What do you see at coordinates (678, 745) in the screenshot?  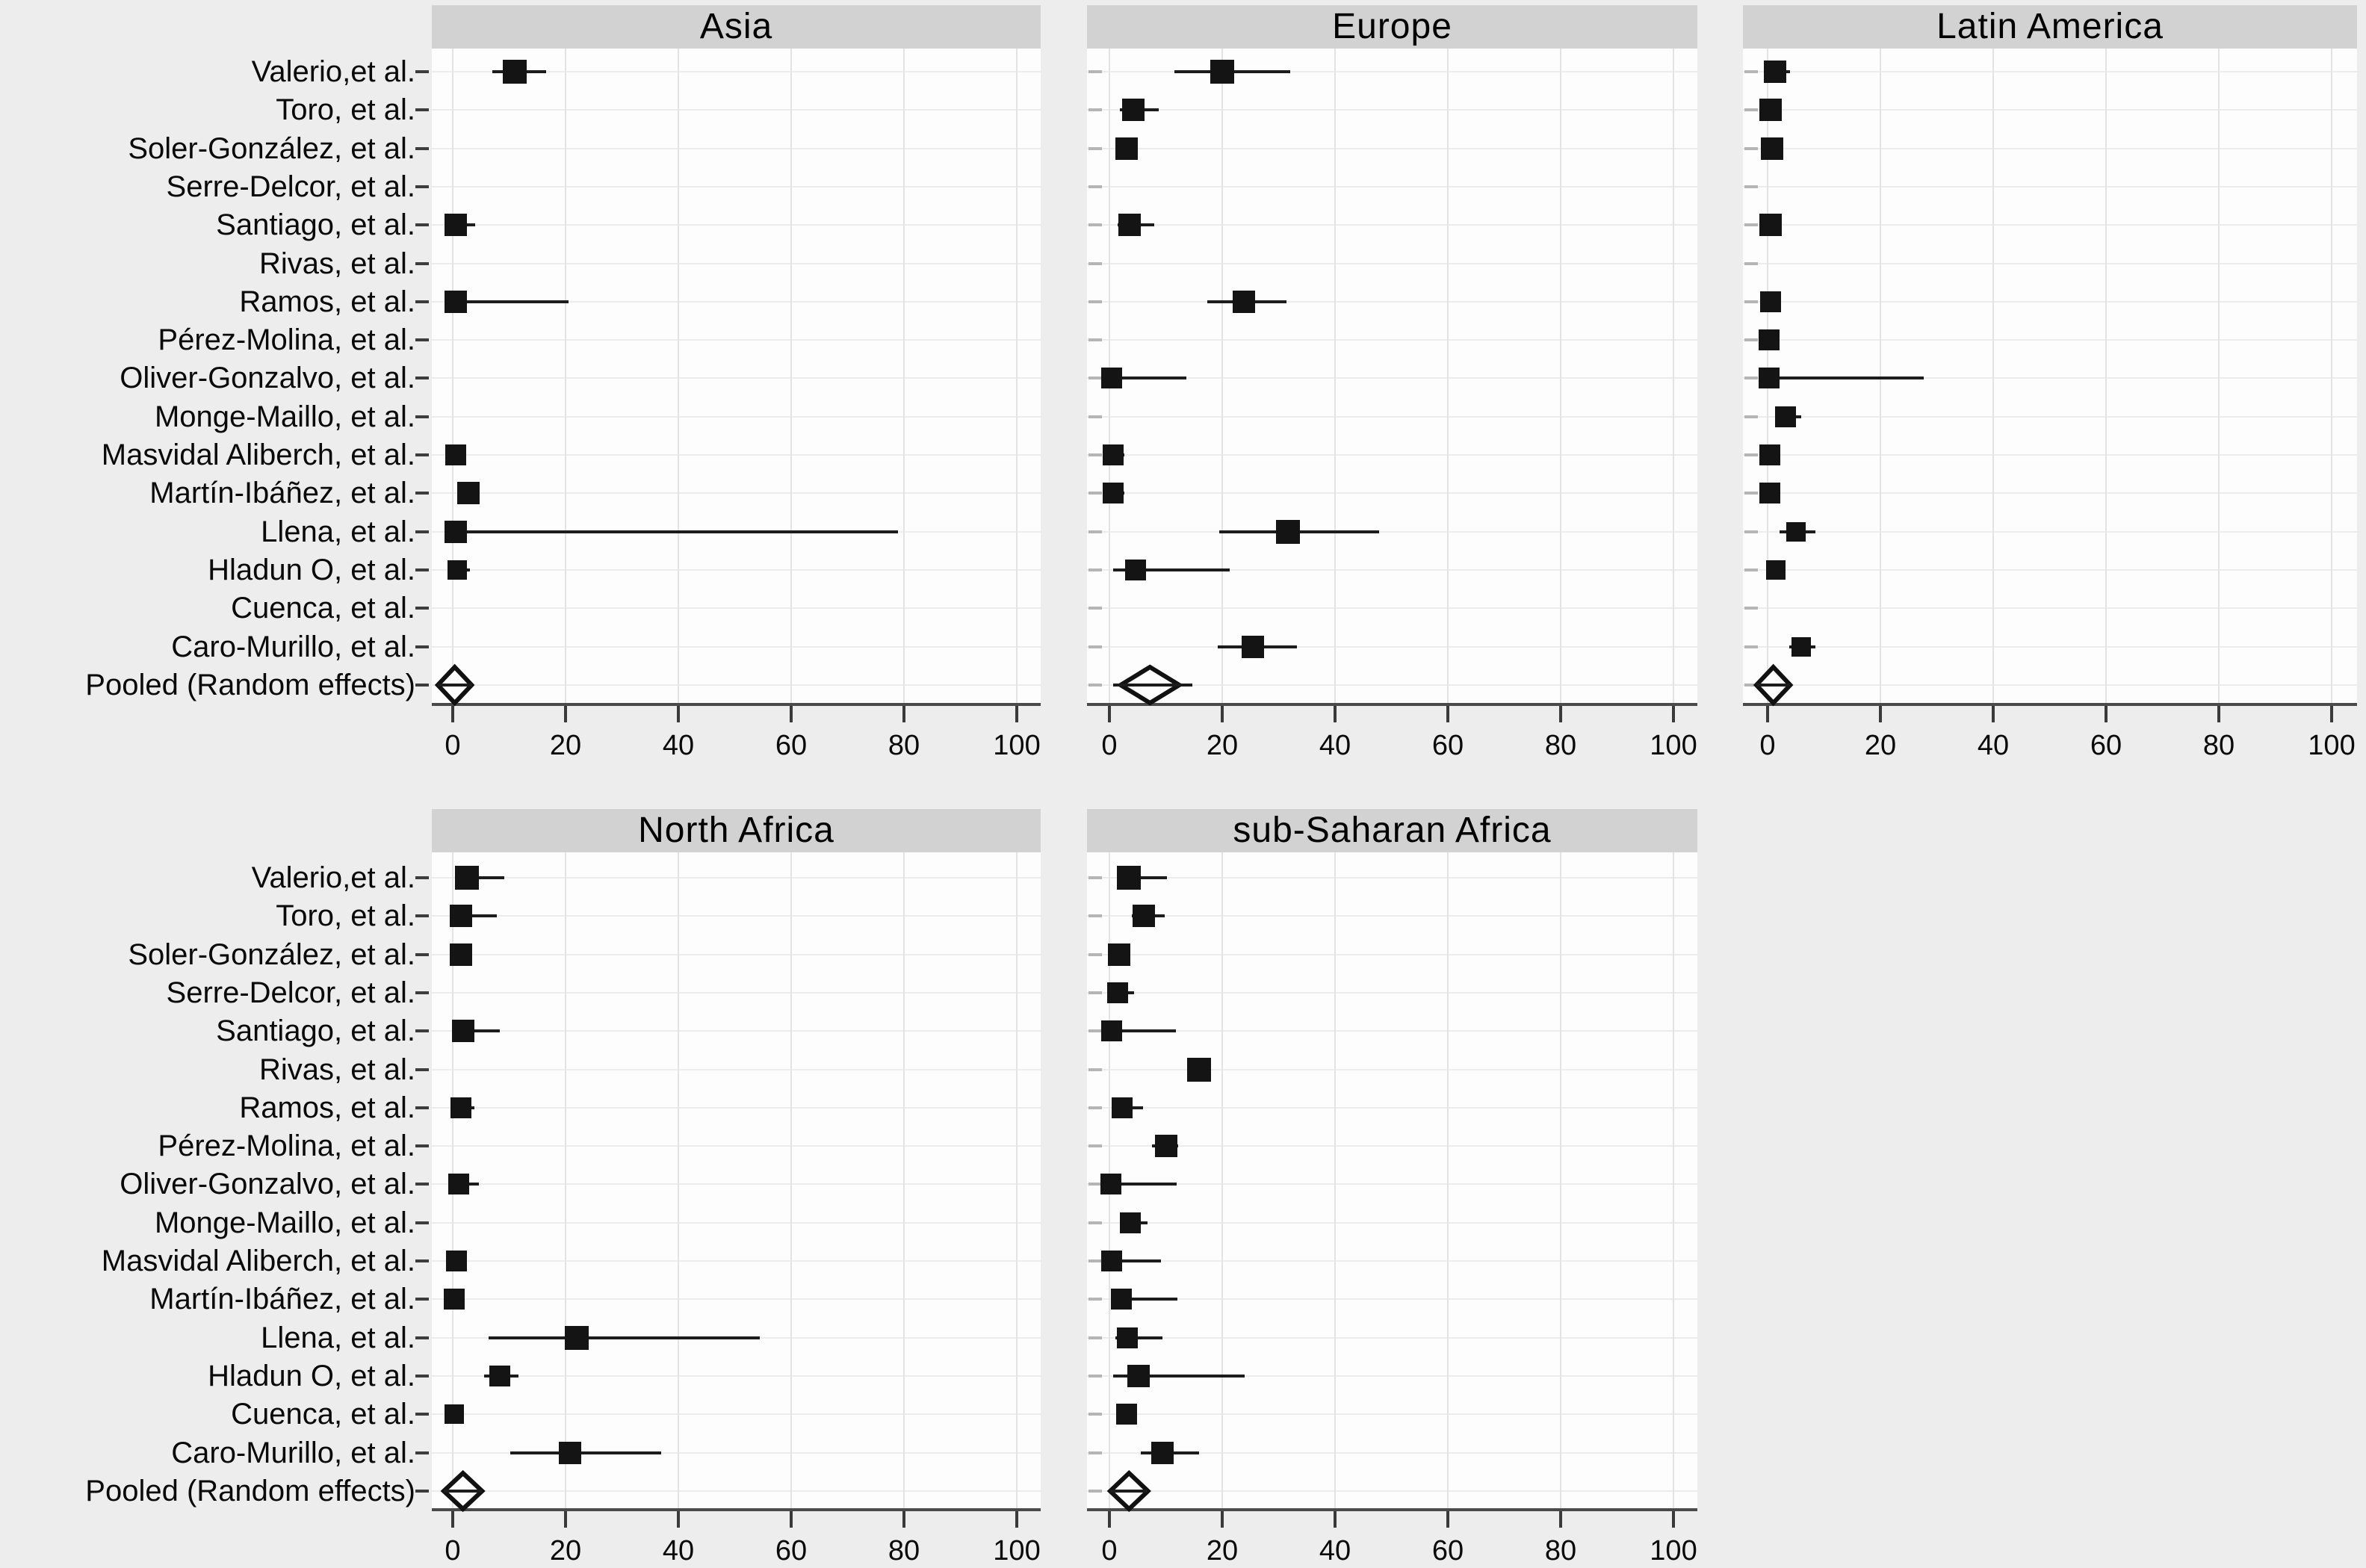 I see `x-axis-tick-label: 40` at bounding box center [678, 745].